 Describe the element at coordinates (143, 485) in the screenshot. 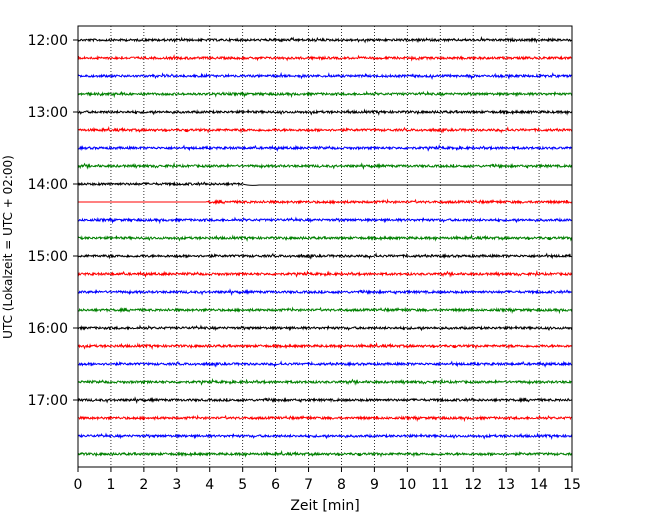

I see `x-tick-label: 2` at that location.